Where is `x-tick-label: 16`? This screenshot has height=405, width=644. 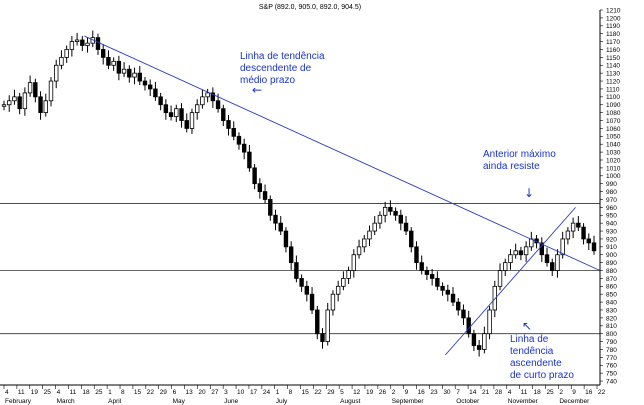
x-tick-label: 16 is located at coordinates (589, 392).